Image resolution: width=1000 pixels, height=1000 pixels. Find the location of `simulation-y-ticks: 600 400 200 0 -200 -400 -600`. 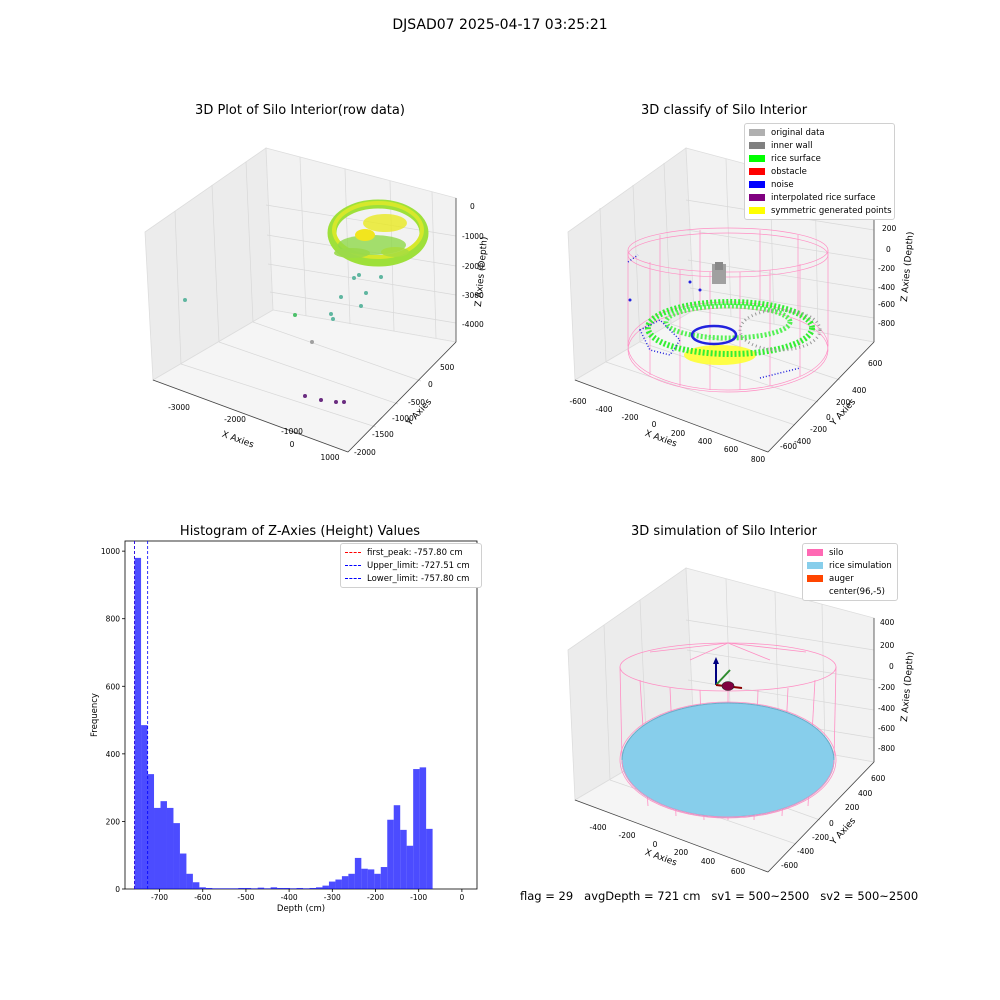

simulation-y-ticks: 600 400 200 0 -200 -400 -600 is located at coordinates (833, 822).